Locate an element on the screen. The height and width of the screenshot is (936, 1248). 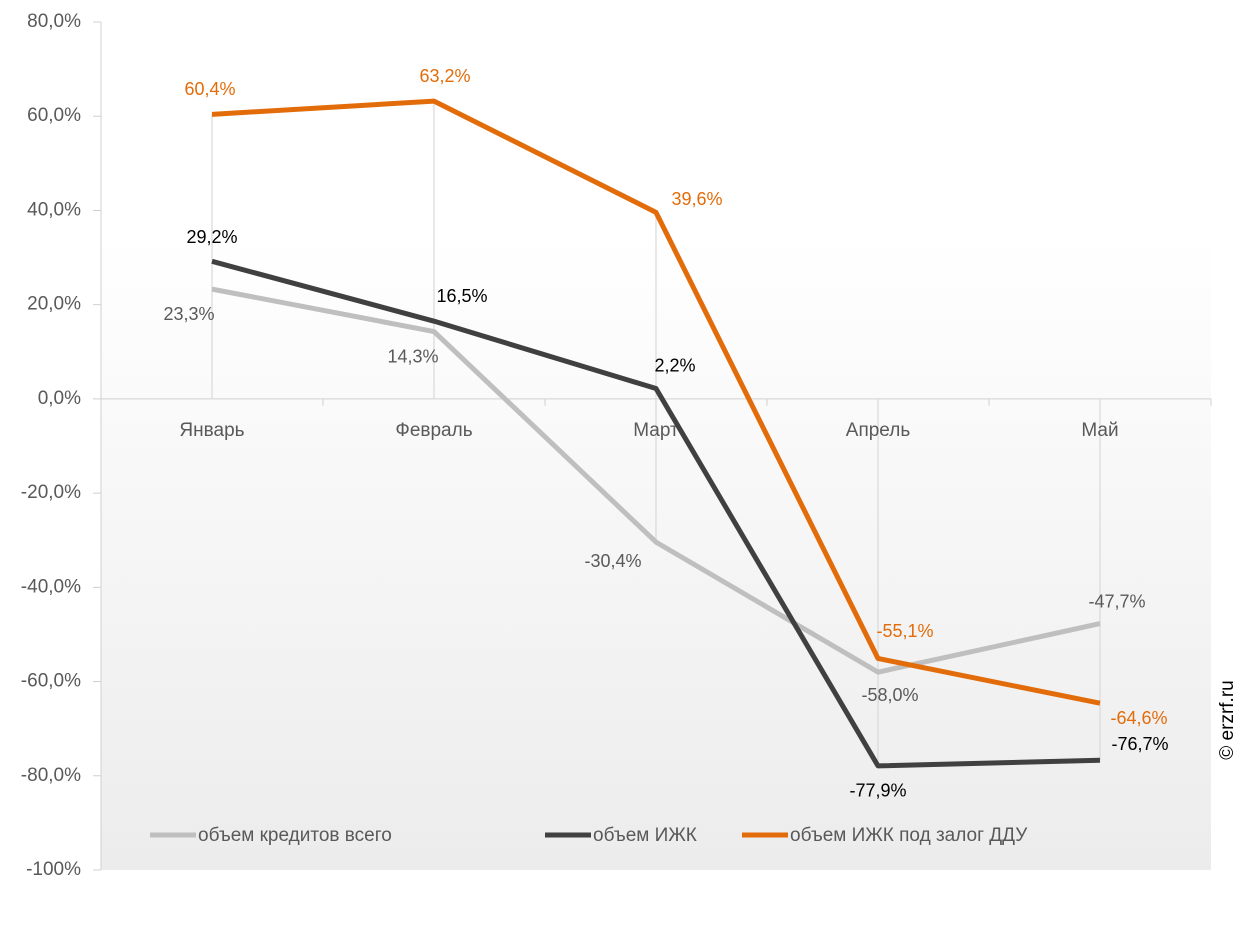
y-tick-label: 0,0% is located at coordinates (59, 398).